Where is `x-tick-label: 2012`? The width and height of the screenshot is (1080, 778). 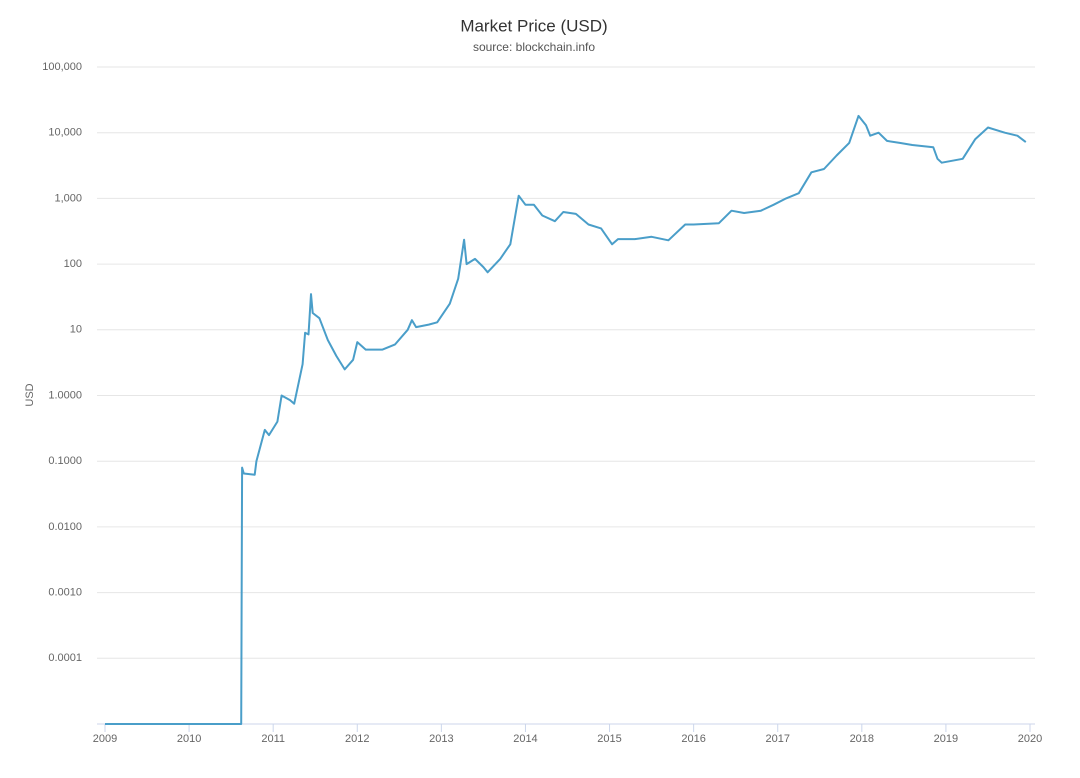
x-tick-label: 2012 is located at coordinates (357, 739).